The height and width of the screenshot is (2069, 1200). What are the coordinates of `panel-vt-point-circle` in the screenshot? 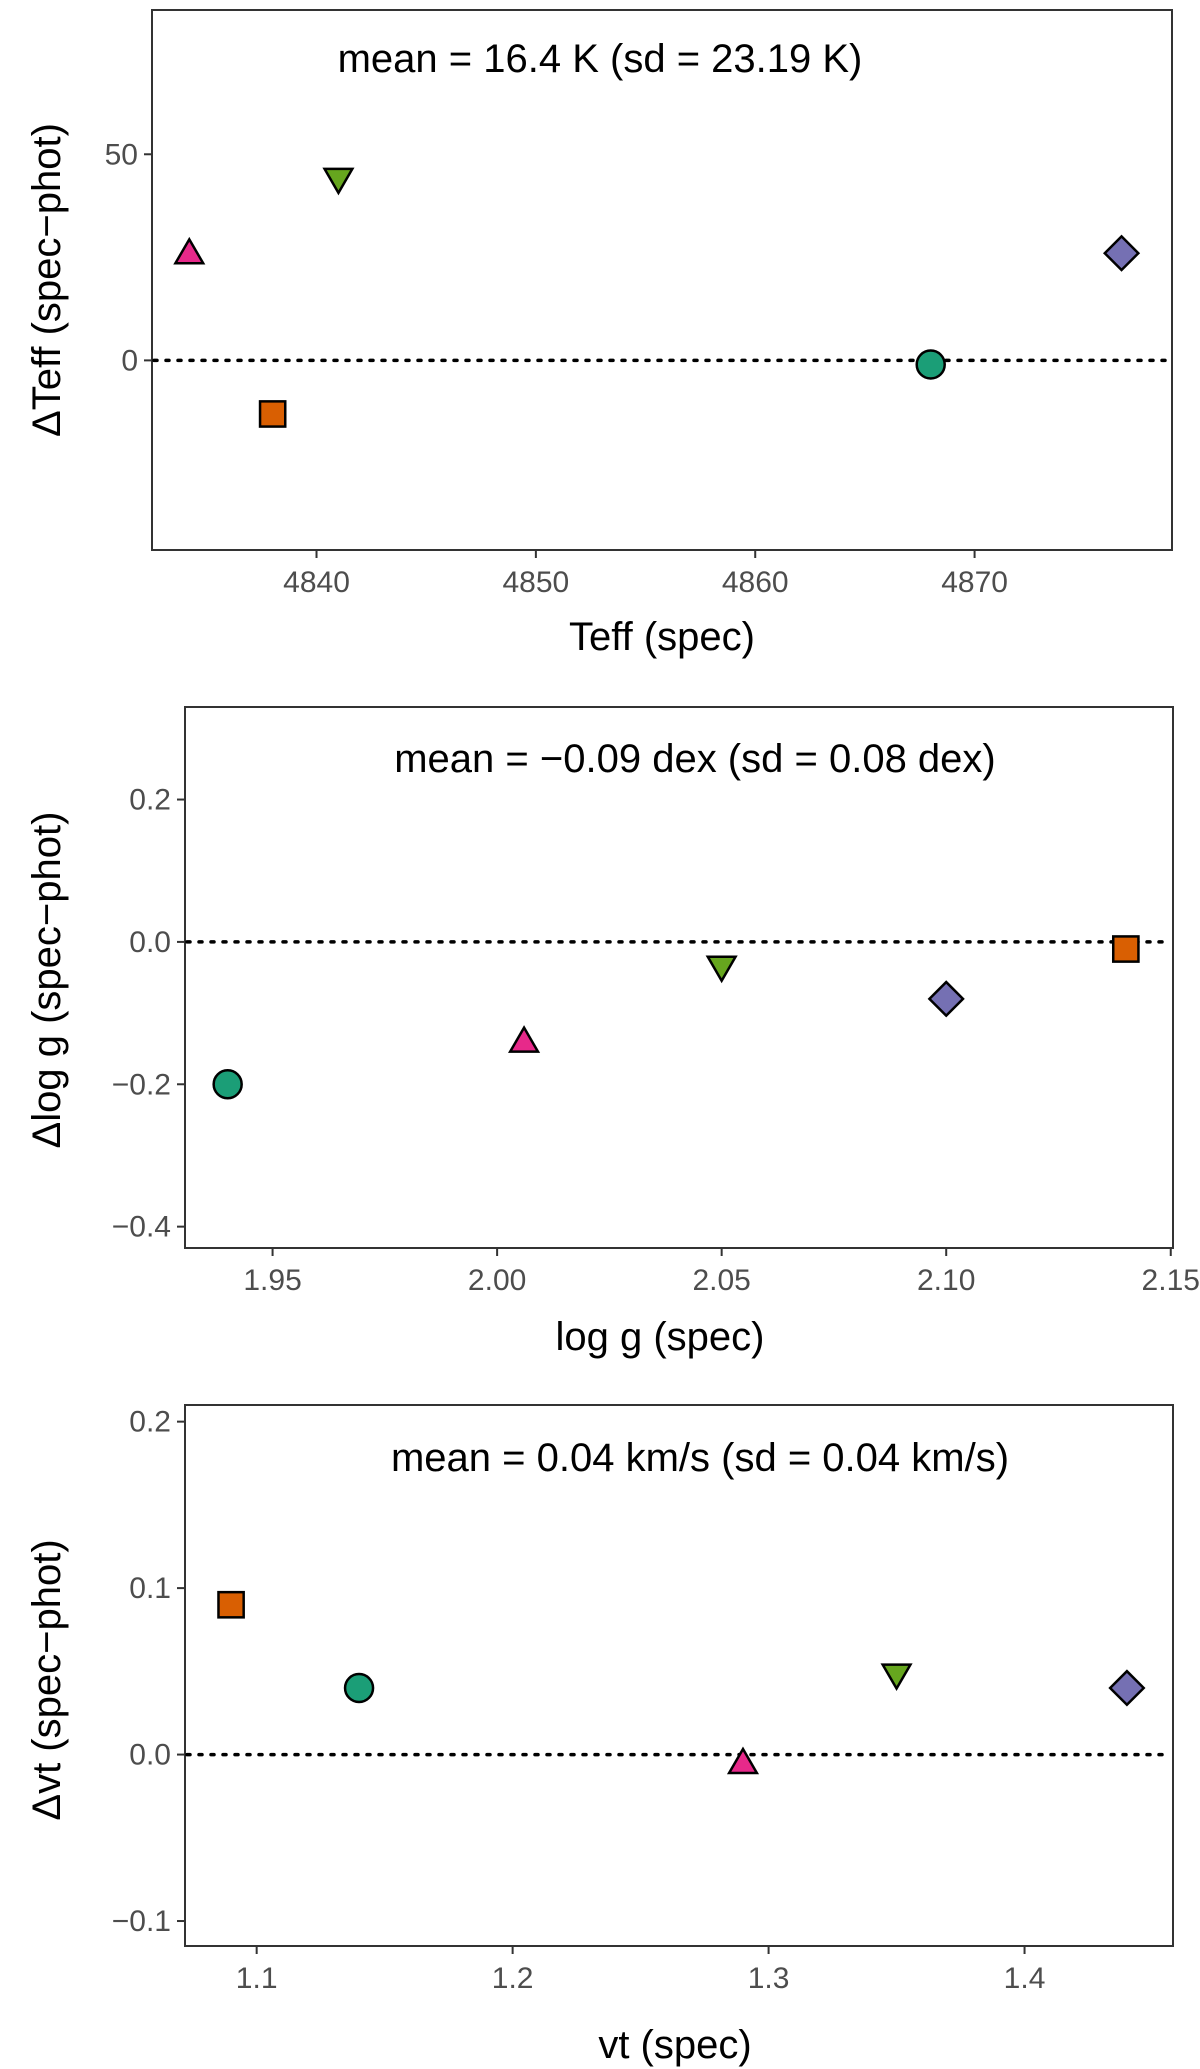 It's located at (359, 1688).